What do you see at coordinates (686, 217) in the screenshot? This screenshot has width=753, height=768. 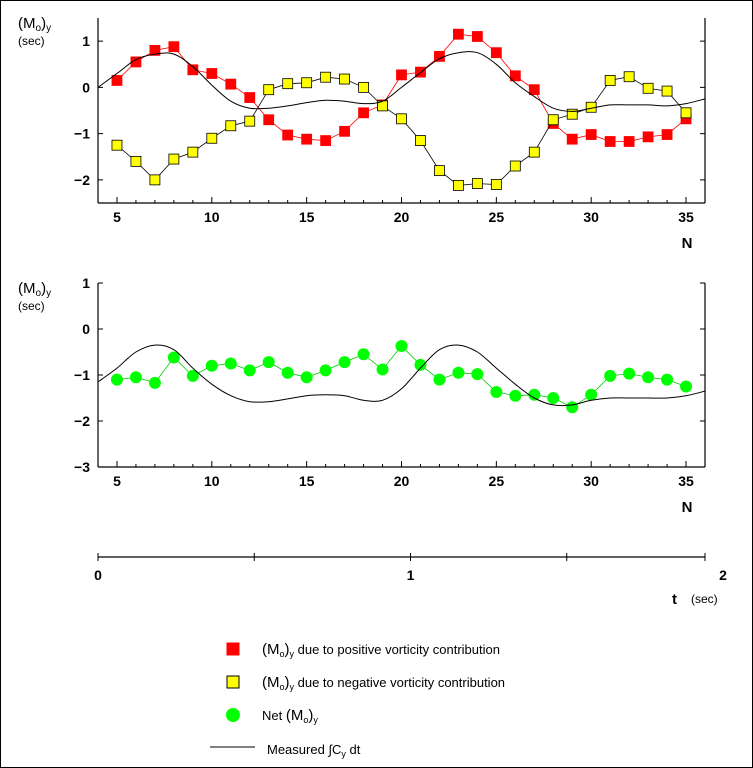 I see `top-panel-x-tick-label: 35` at bounding box center [686, 217].